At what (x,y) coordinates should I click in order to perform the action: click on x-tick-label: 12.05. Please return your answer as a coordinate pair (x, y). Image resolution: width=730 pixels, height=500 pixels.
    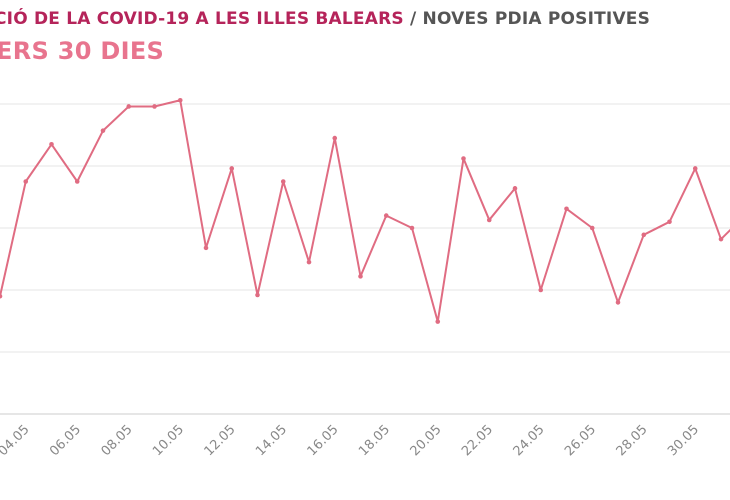
    Looking at the image, I should click on (220, 440).